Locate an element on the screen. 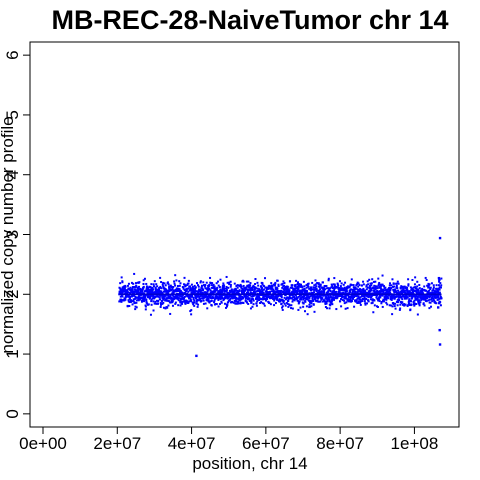 This screenshot has height=480, width=480. y-tick-label-6: 6 is located at coordinates (12, 54).